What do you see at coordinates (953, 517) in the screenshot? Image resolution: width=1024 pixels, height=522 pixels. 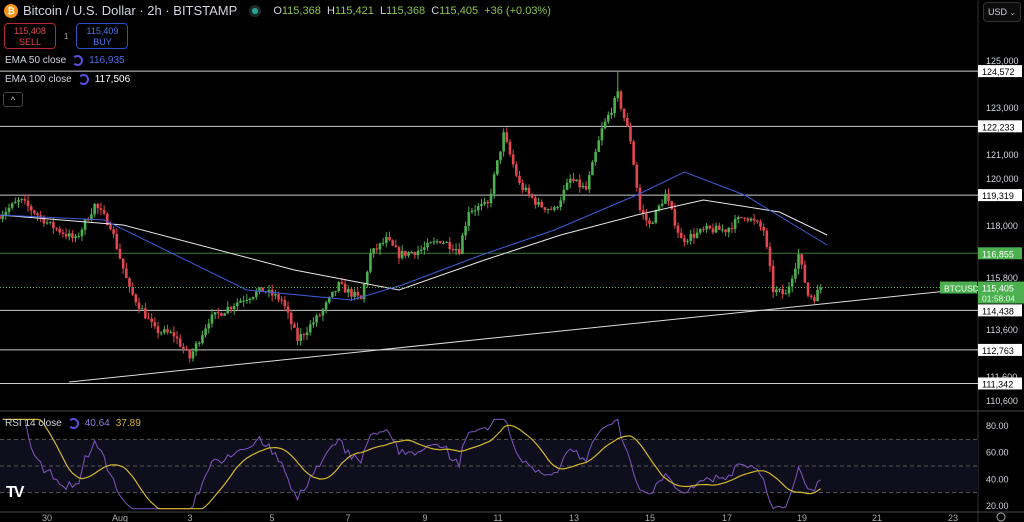 I see `time-tick: 23` at bounding box center [953, 517].